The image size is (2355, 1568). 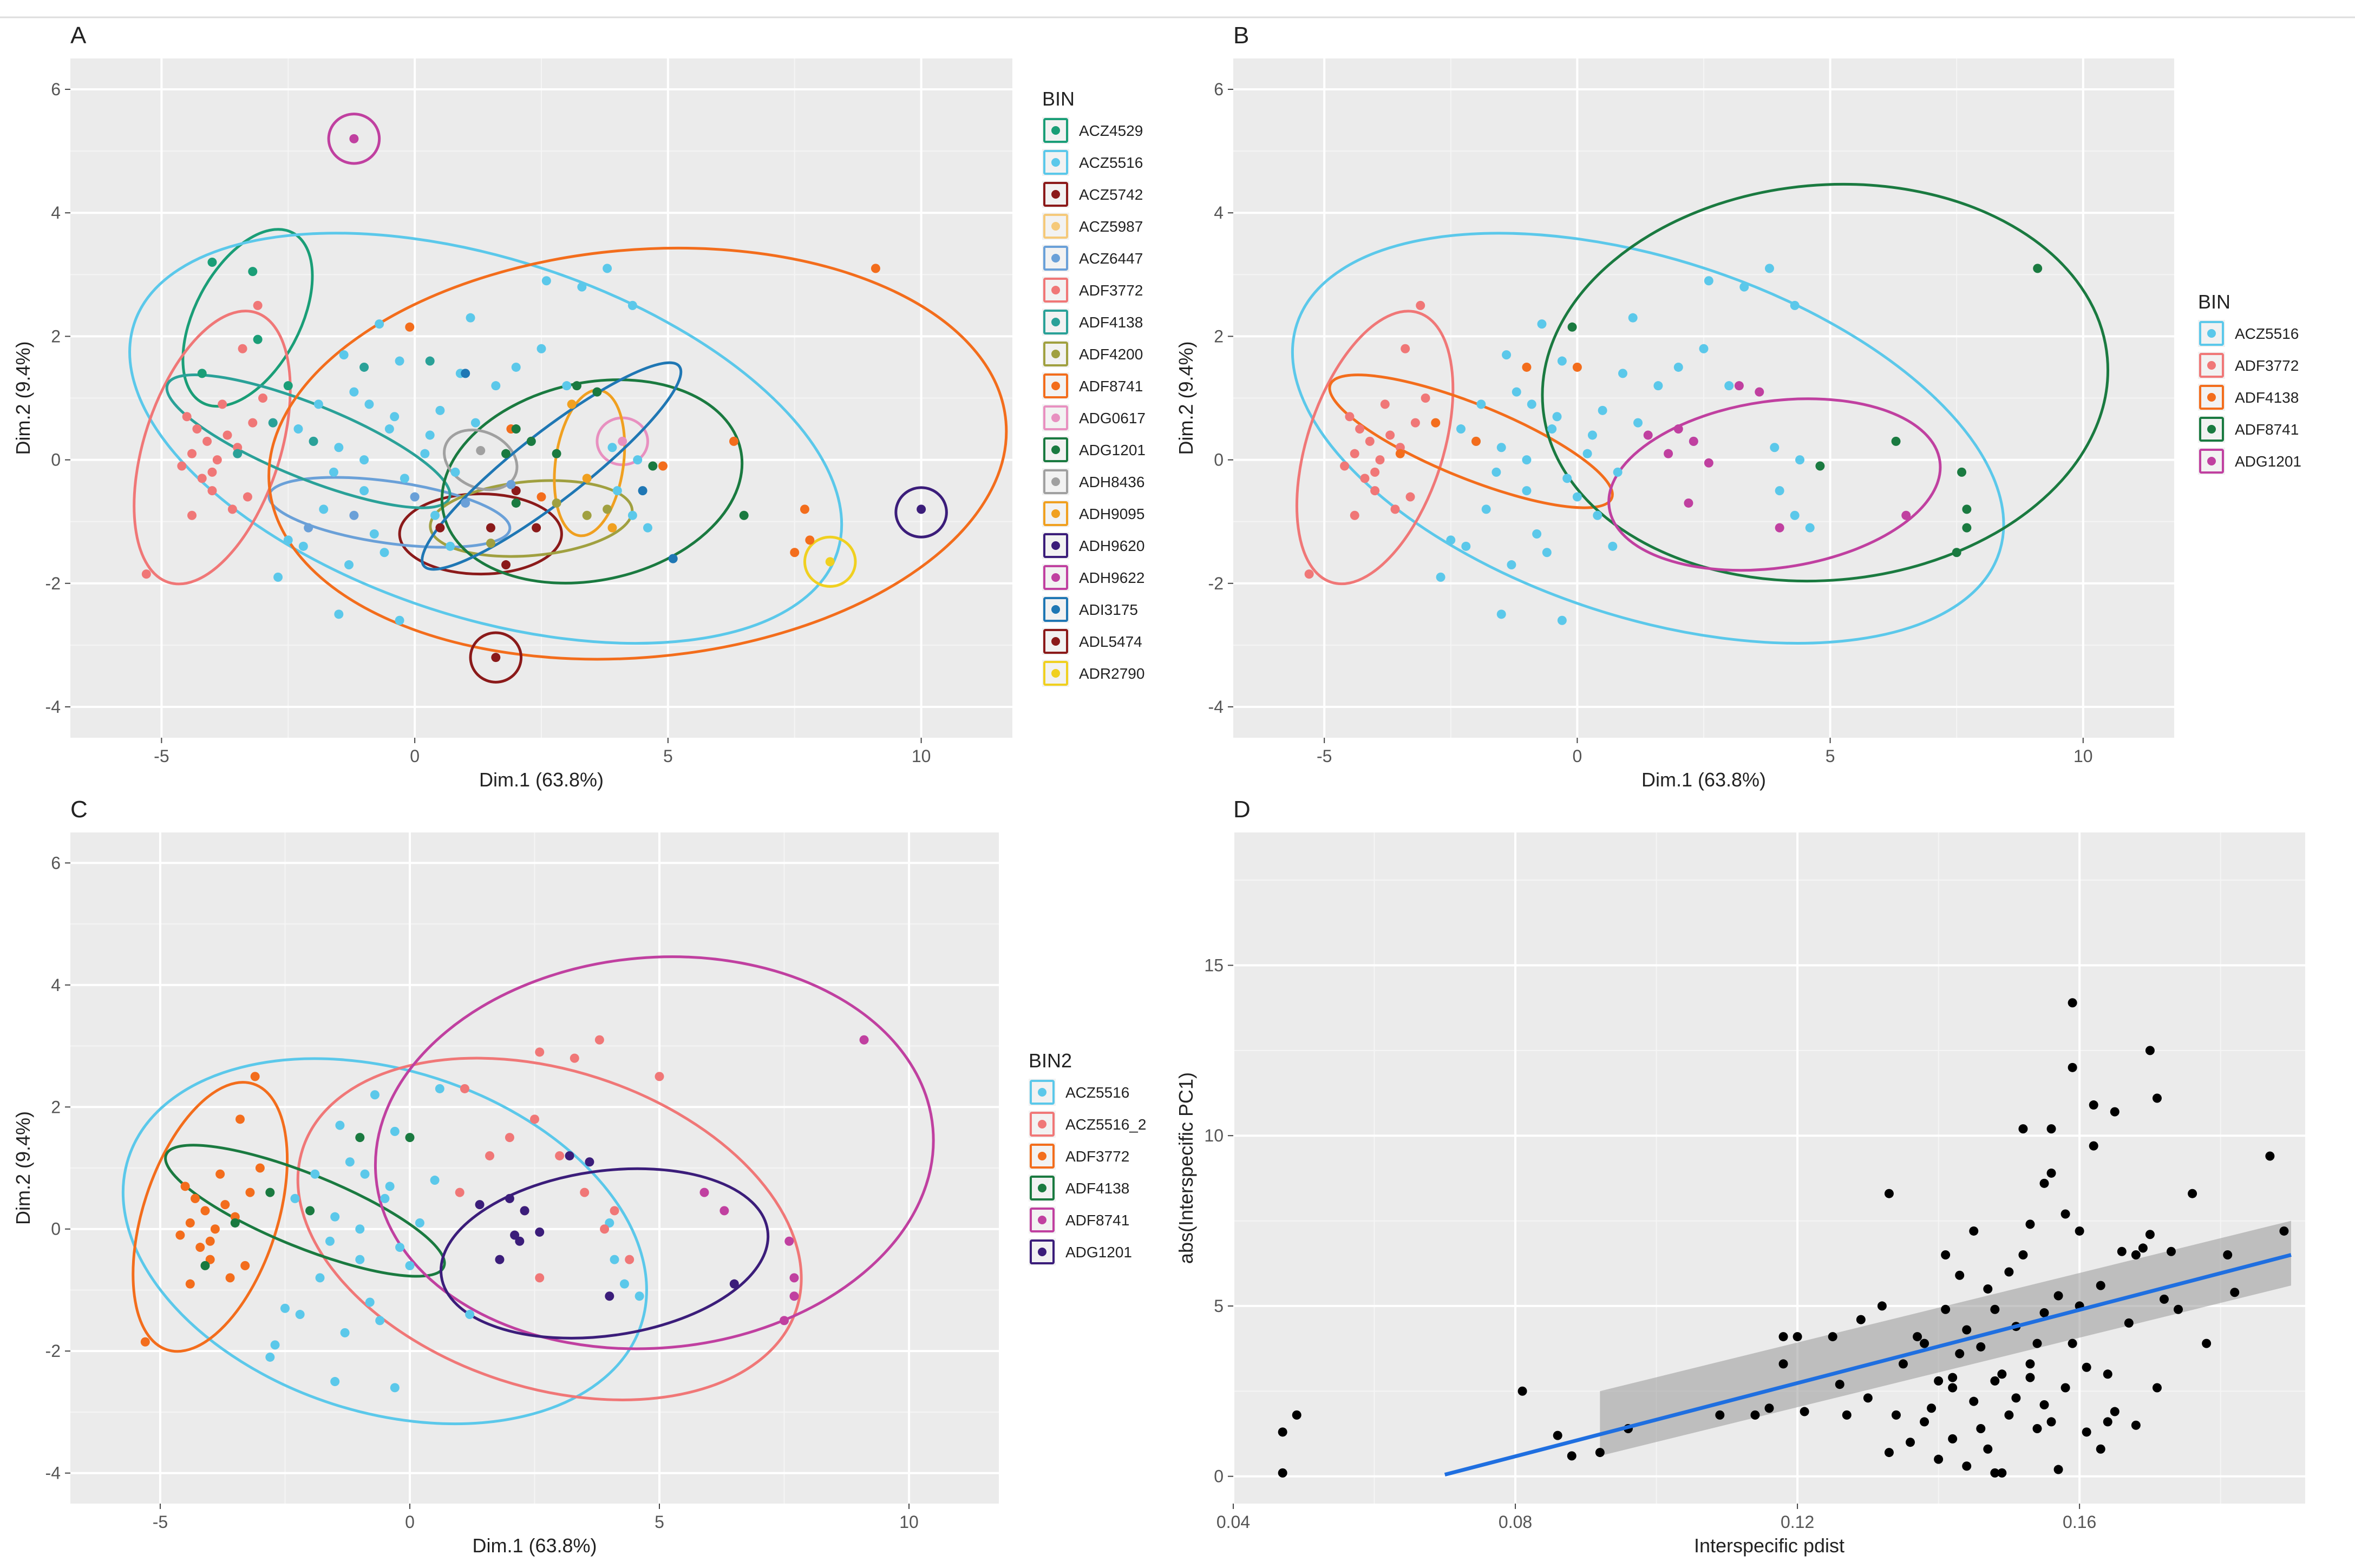 I want to click on legend-key-adh9622, so click(x=1055, y=577).